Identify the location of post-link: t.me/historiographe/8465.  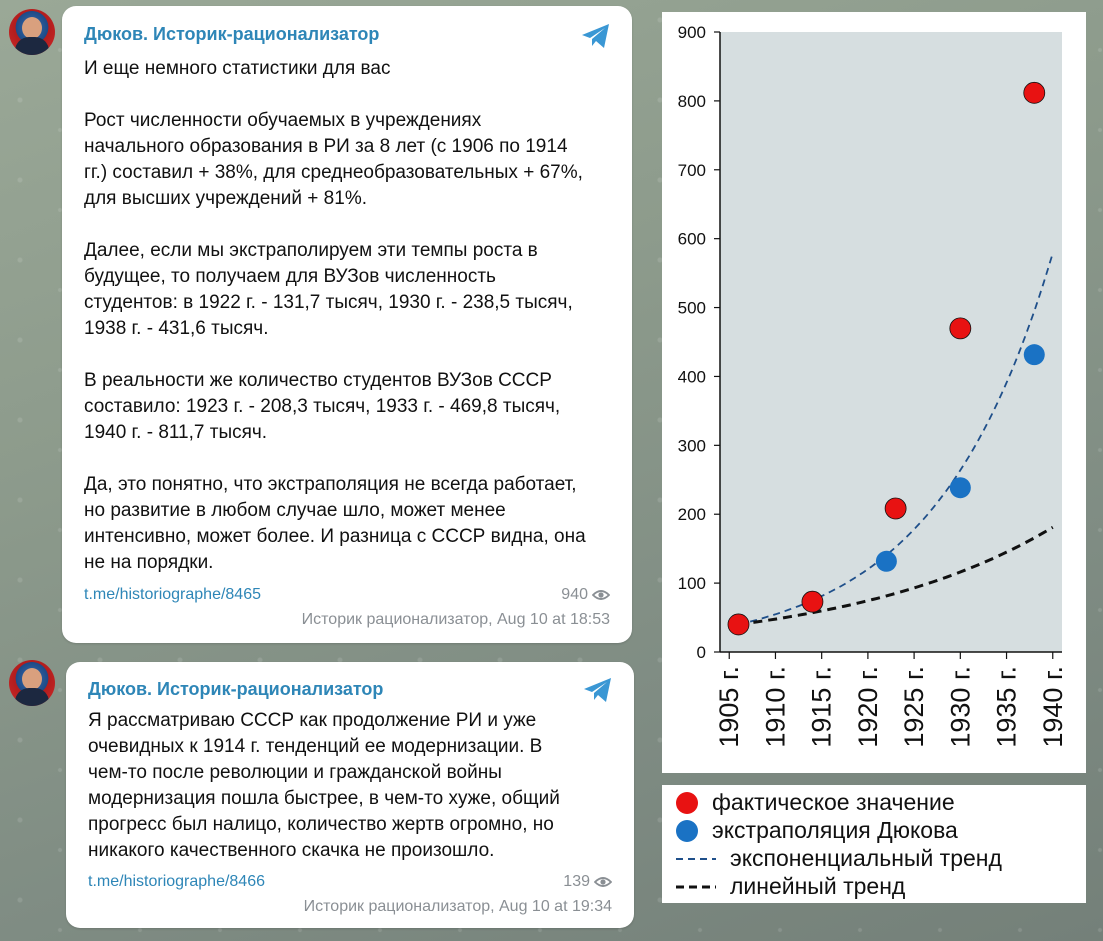
(172, 594).